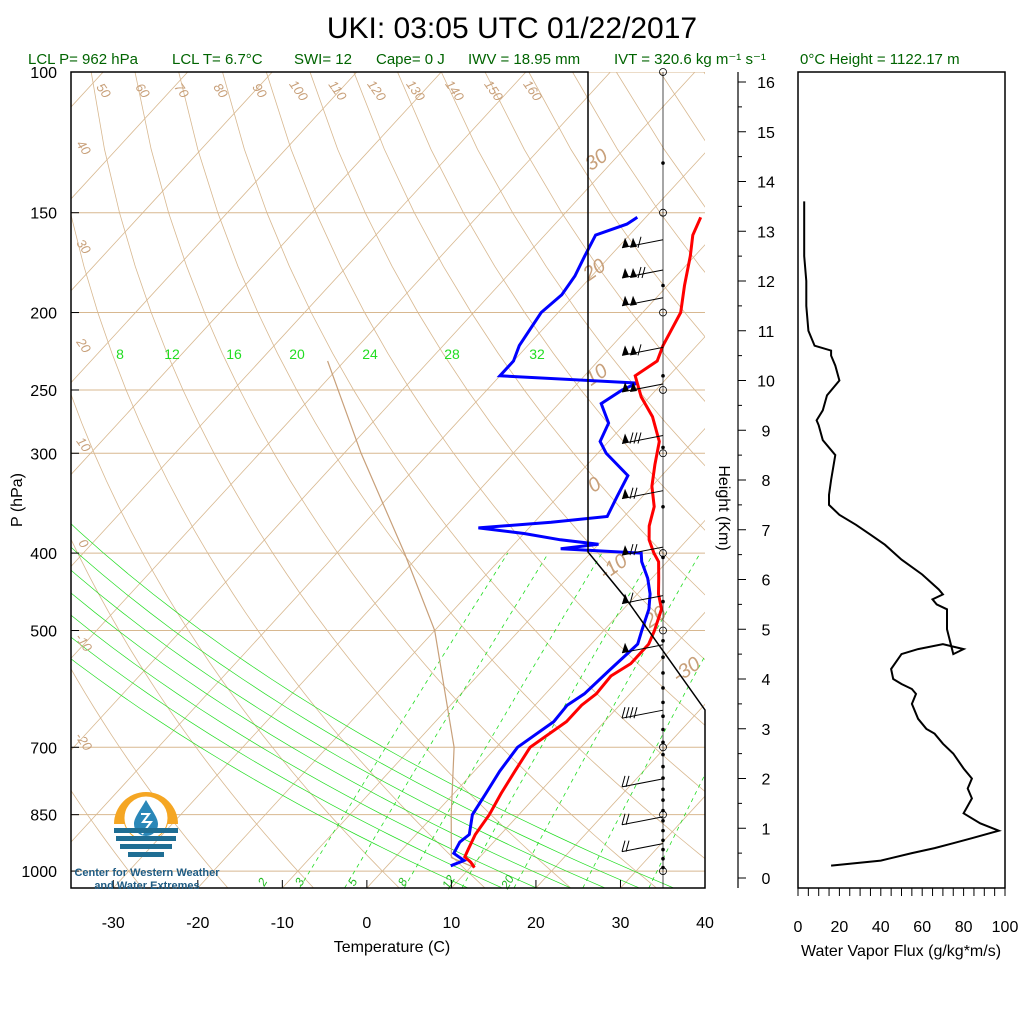  What do you see at coordinates (401, 614) in the screenshot?
I see `parcel-path-line` at bounding box center [401, 614].